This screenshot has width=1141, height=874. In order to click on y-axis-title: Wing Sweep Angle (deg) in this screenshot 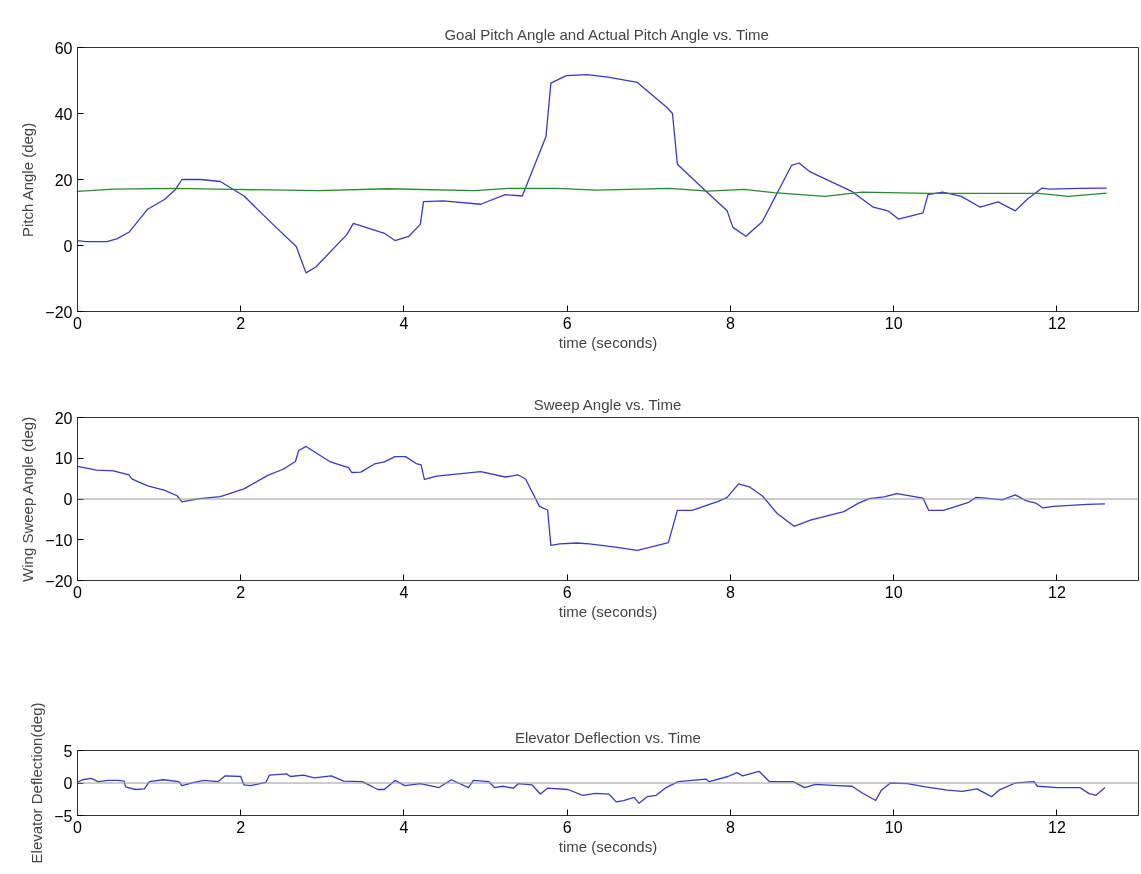, I will do `click(28, 499)`.